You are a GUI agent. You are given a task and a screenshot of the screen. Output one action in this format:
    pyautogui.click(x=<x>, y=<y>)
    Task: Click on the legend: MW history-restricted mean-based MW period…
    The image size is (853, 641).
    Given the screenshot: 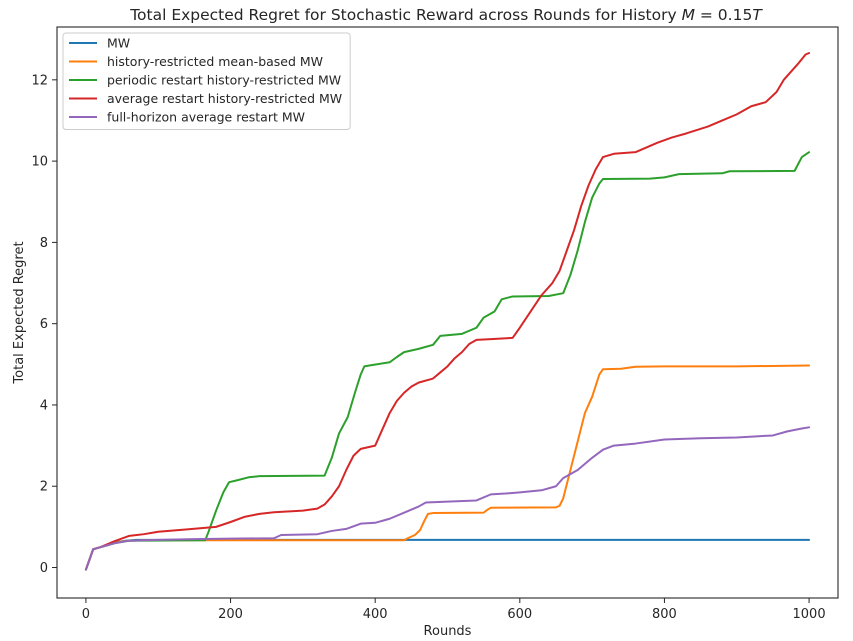 What is the action you would take?
    pyautogui.click(x=206, y=81)
    